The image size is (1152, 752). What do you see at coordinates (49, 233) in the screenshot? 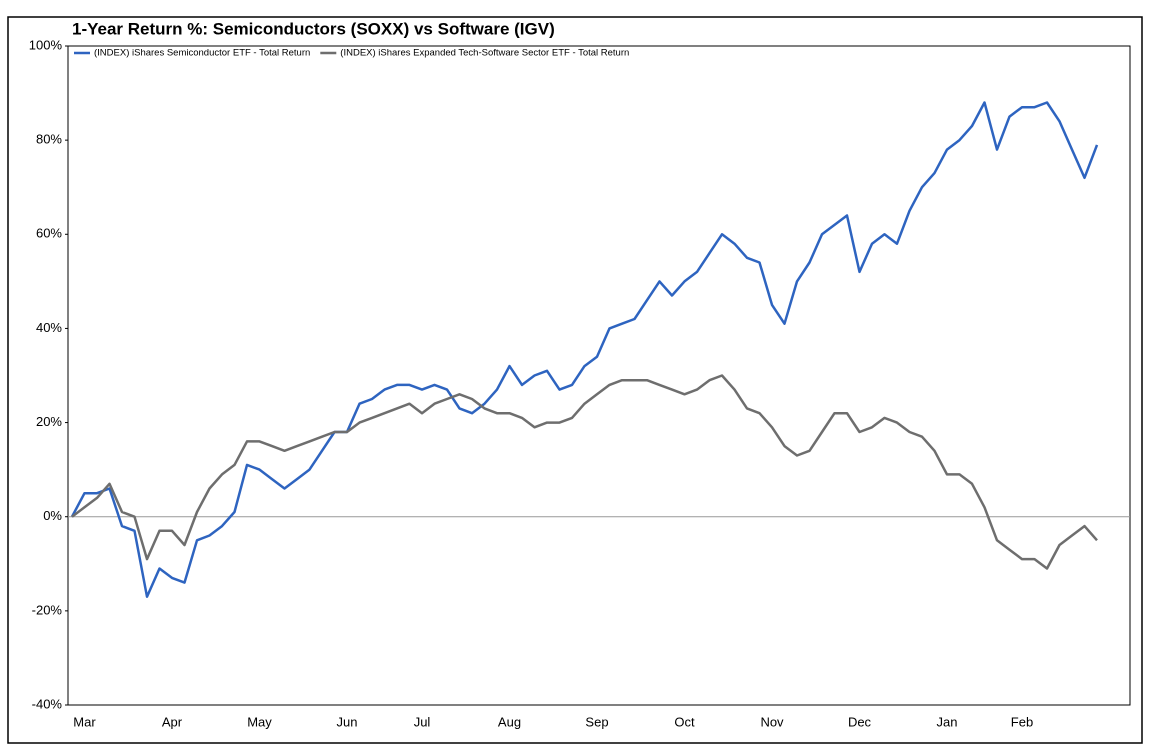
I see `y-tick-label: 60%` at bounding box center [49, 233].